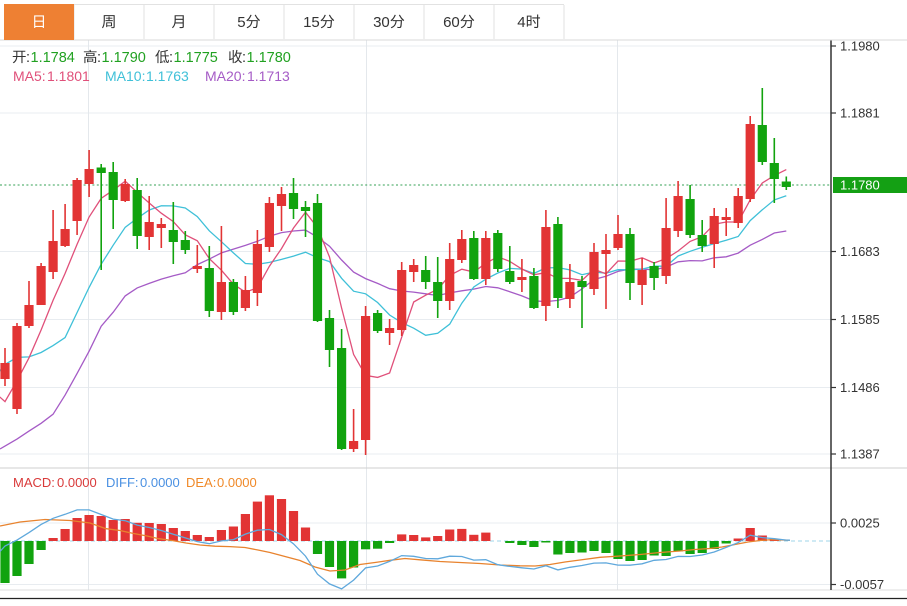  I want to click on svg-text: 1.1585, so click(860, 319).